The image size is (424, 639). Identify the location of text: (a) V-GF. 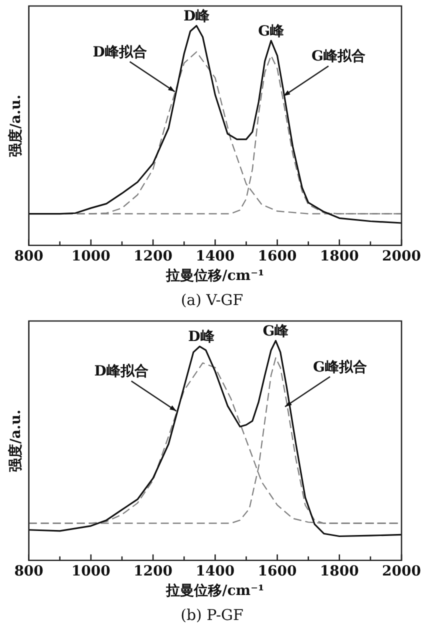
(212, 300).